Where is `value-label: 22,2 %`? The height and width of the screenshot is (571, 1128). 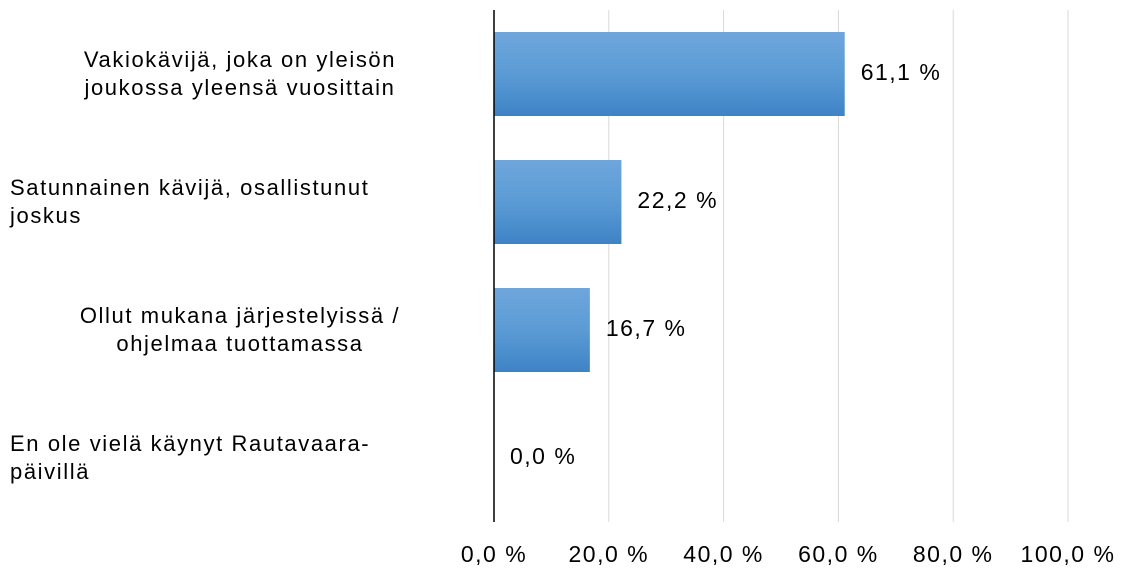
value-label: 22,2 % is located at coordinates (677, 200).